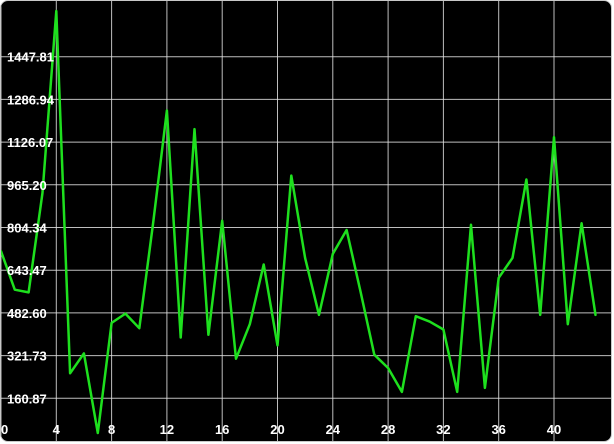 The width and height of the screenshot is (614, 444). What do you see at coordinates (4, 429) in the screenshot?
I see `x-tick-label: 0` at bounding box center [4, 429].